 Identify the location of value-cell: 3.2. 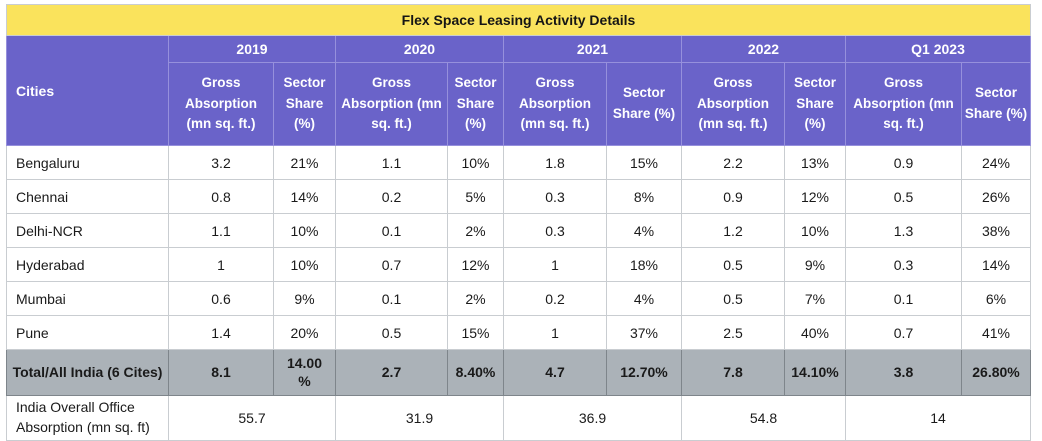
(221, 162).